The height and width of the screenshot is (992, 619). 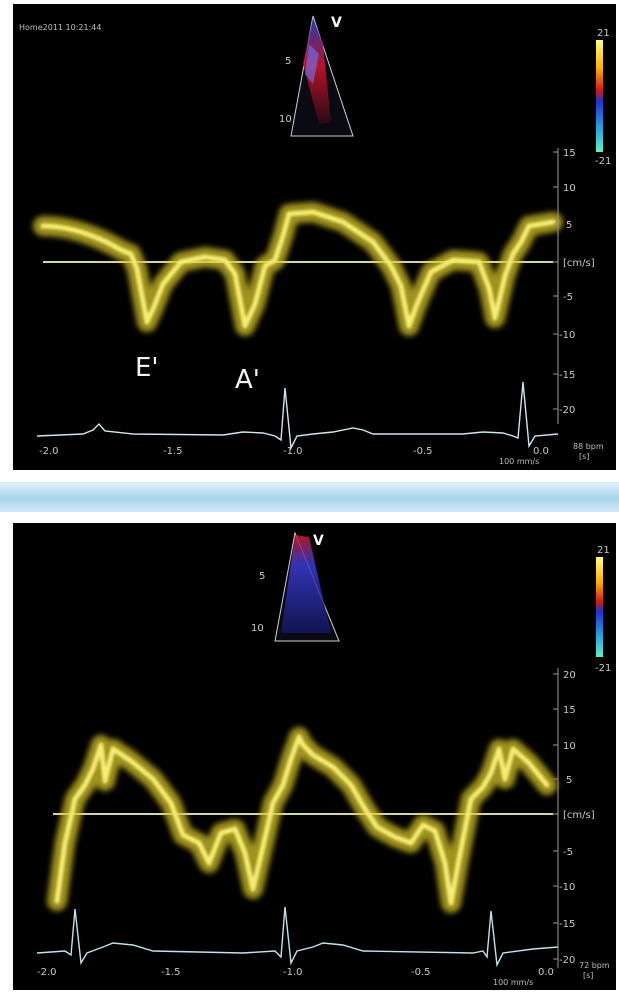 I want to click on timestamp-label: Home2011 10:21:44, so click(x=60, y=27).